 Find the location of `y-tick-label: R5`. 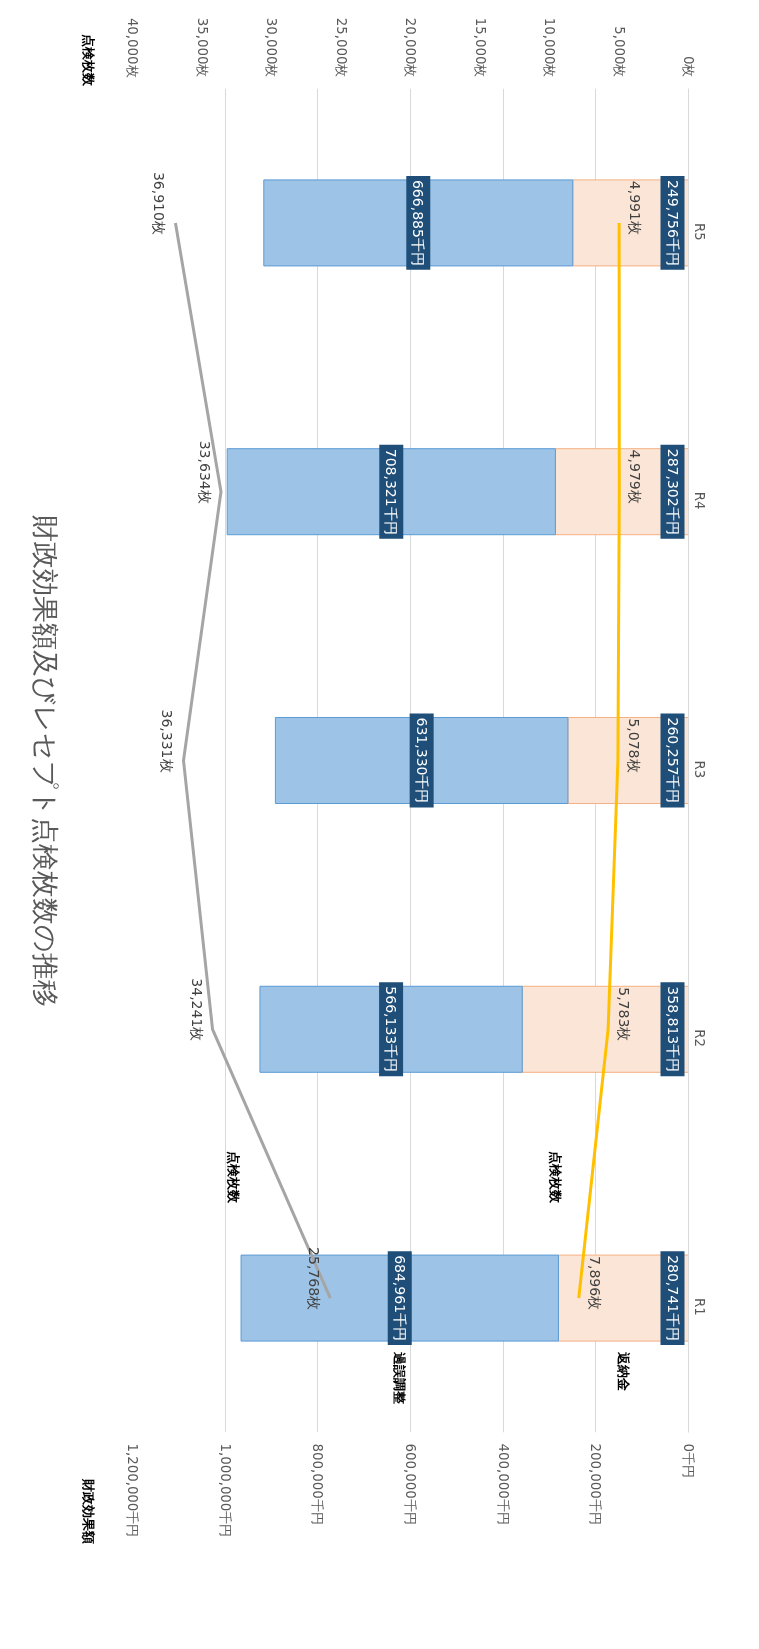

y-tick-label: R5 is located at coordinates (699, 231).